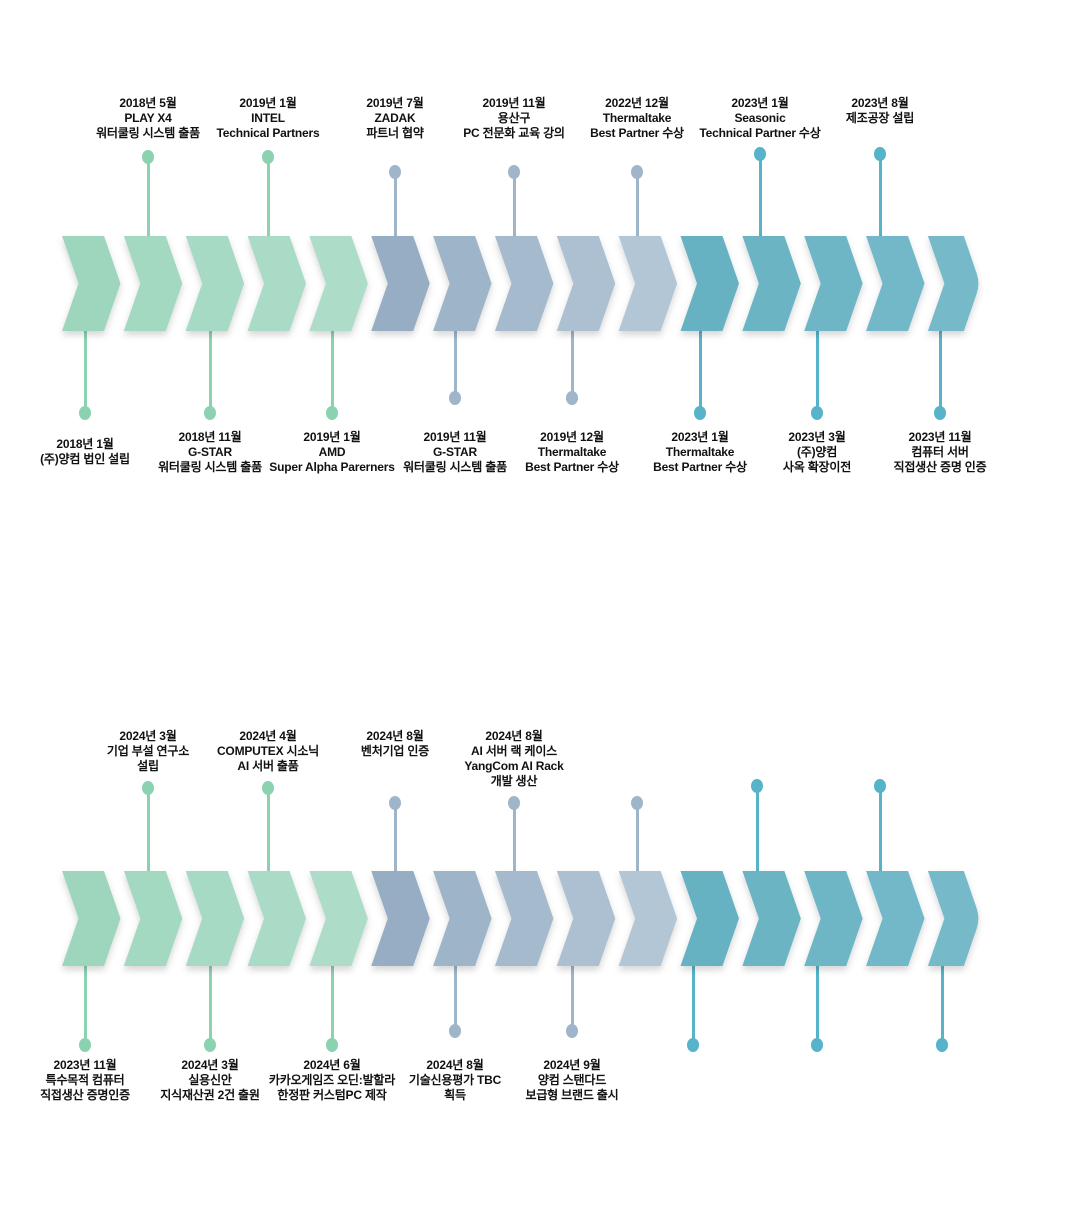 The width and height of the screenshot is (1080, 1222). What do you see at coordinates (268, 118) in the screenshot?
I see `milestone-label-line: INTEL` at bounding box center [268, 118].